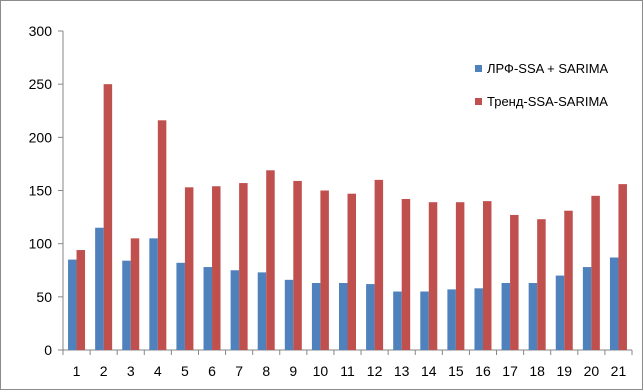 The height and width of the screenshot is (390, 643). What do you see at coordinates (510, 371) in the screenshot?
I see `x-tick-label: 17` at bounding box center [510, 371].